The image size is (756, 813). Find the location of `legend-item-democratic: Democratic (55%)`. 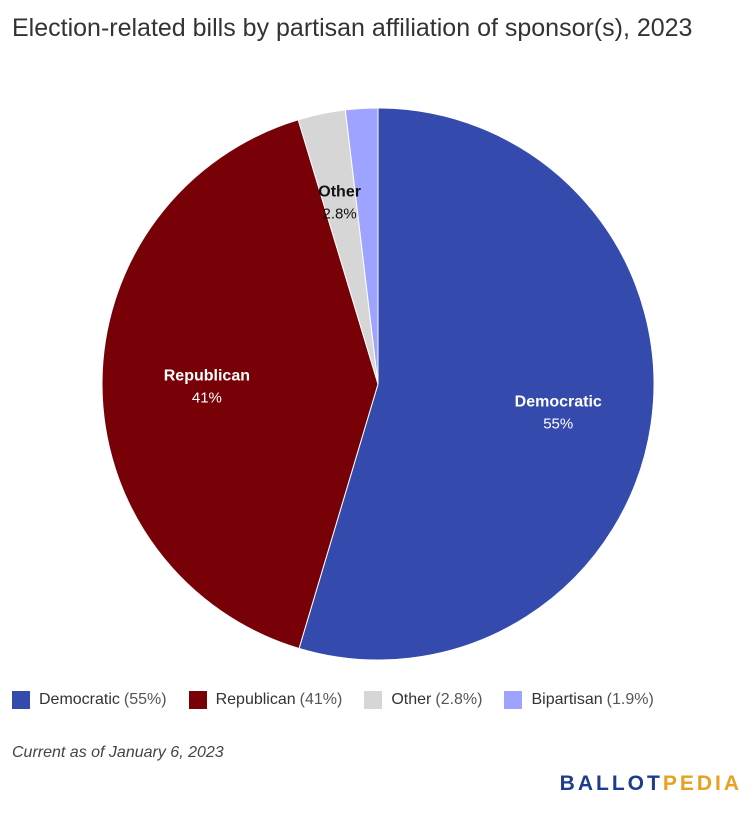

legend-item-democratic: Democratic (55%) is located at coordinates (89, 700).